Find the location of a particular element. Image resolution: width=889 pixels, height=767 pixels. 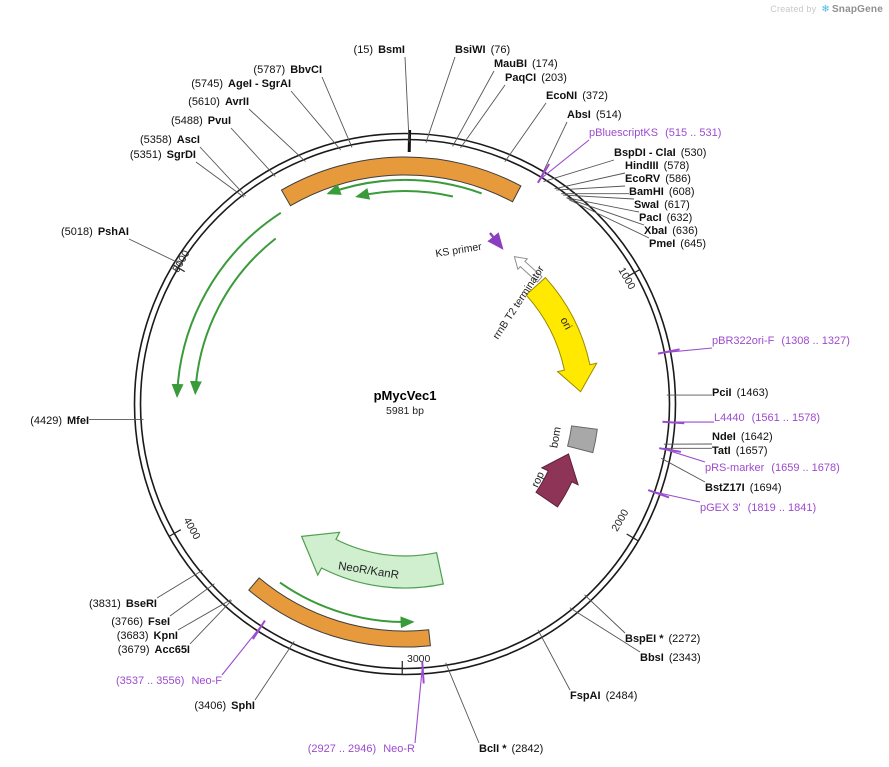

site-pos: (1657) is located at coordinates (751, 451).